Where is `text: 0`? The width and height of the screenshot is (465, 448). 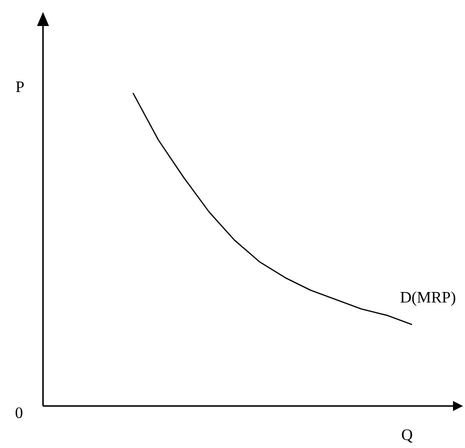
text: 0 is located at coordinates (19, 413).